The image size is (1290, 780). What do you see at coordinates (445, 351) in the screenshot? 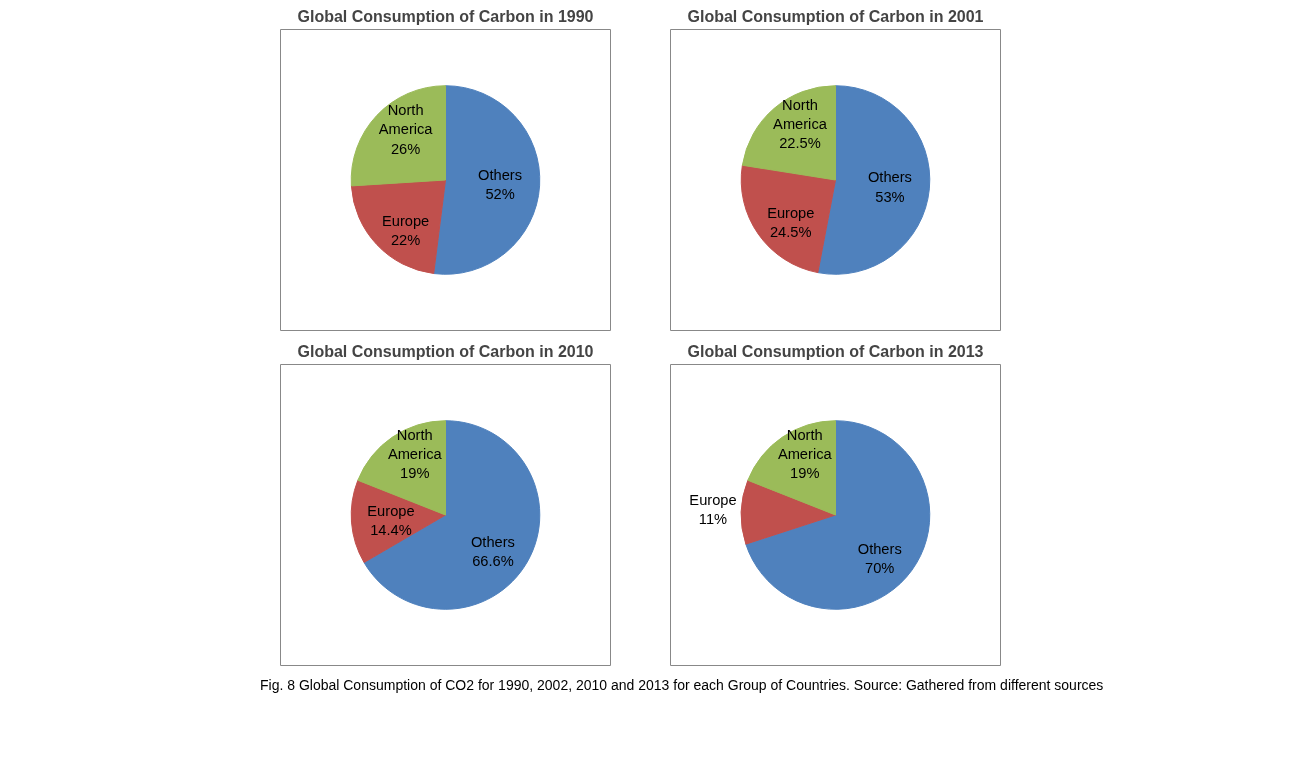
I see `chart-title: Global Consumption of Carbon in 2010` at bounding box center [445, 351].